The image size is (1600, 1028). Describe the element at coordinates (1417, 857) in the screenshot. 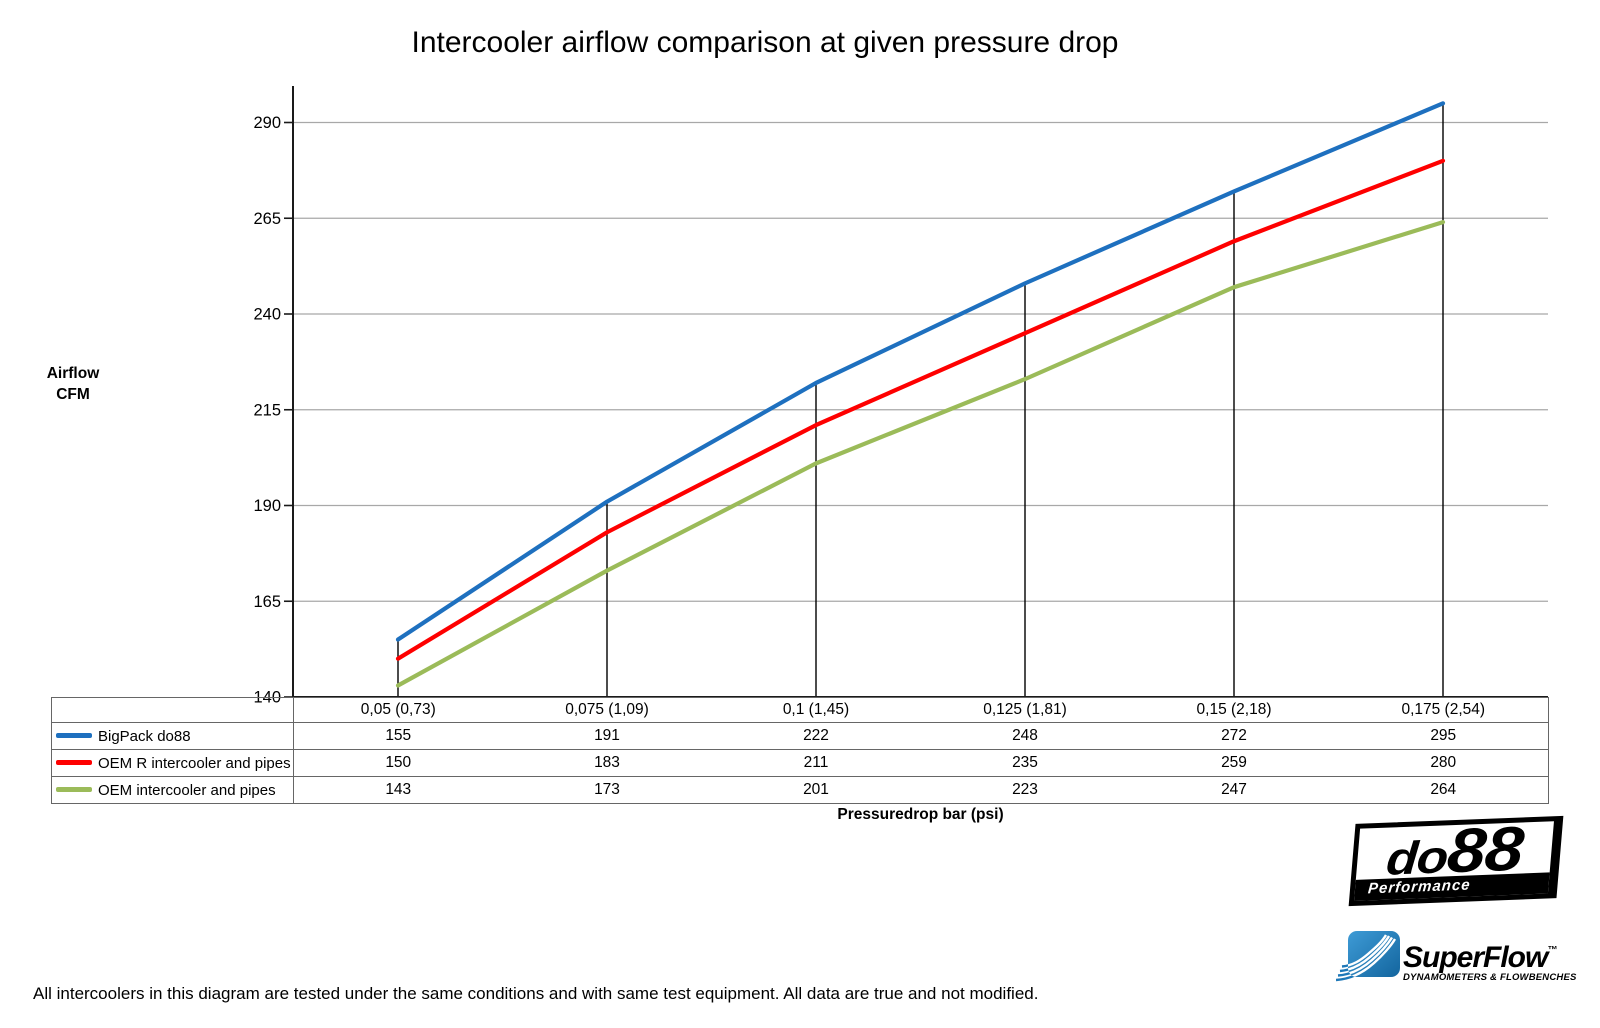

I see `do88-logo-text-do: do` at that location.